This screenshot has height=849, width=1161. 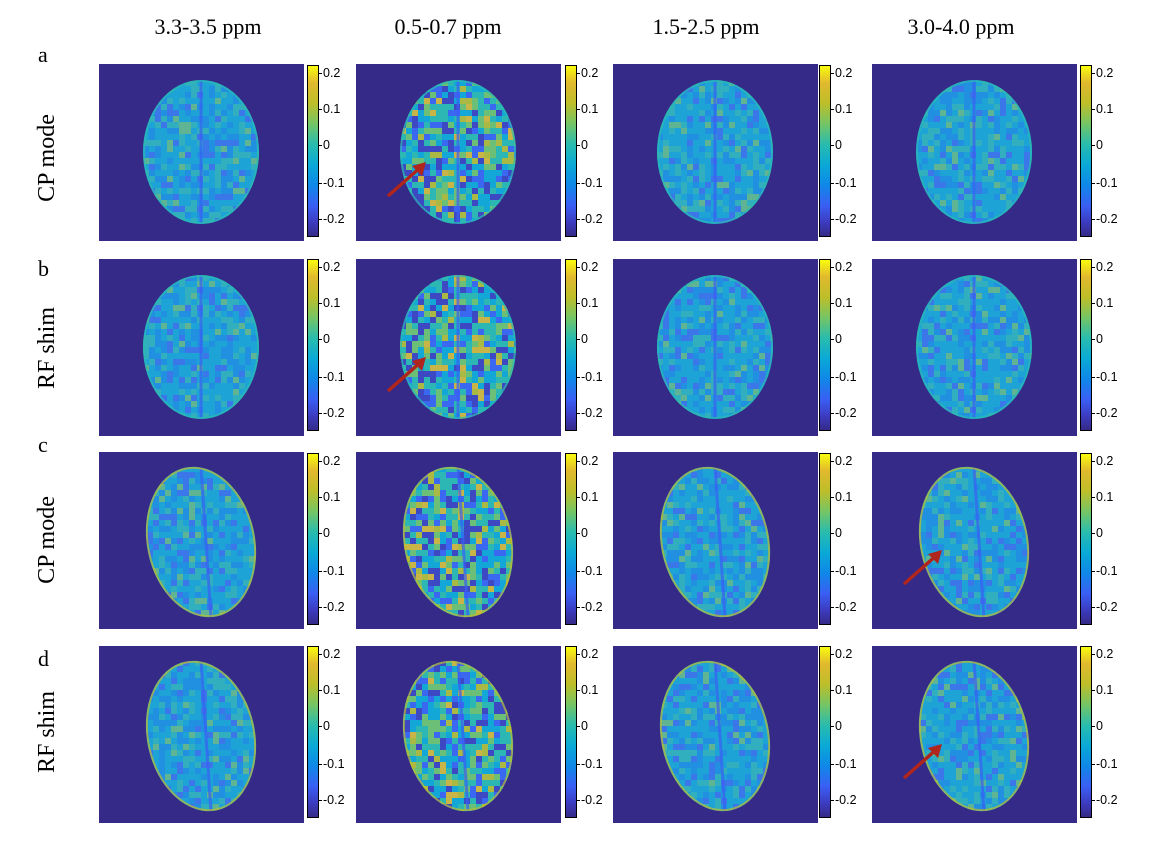 I want to click on column-header-3: 1.5-2.5 ppm, so click(x=706, y=26).